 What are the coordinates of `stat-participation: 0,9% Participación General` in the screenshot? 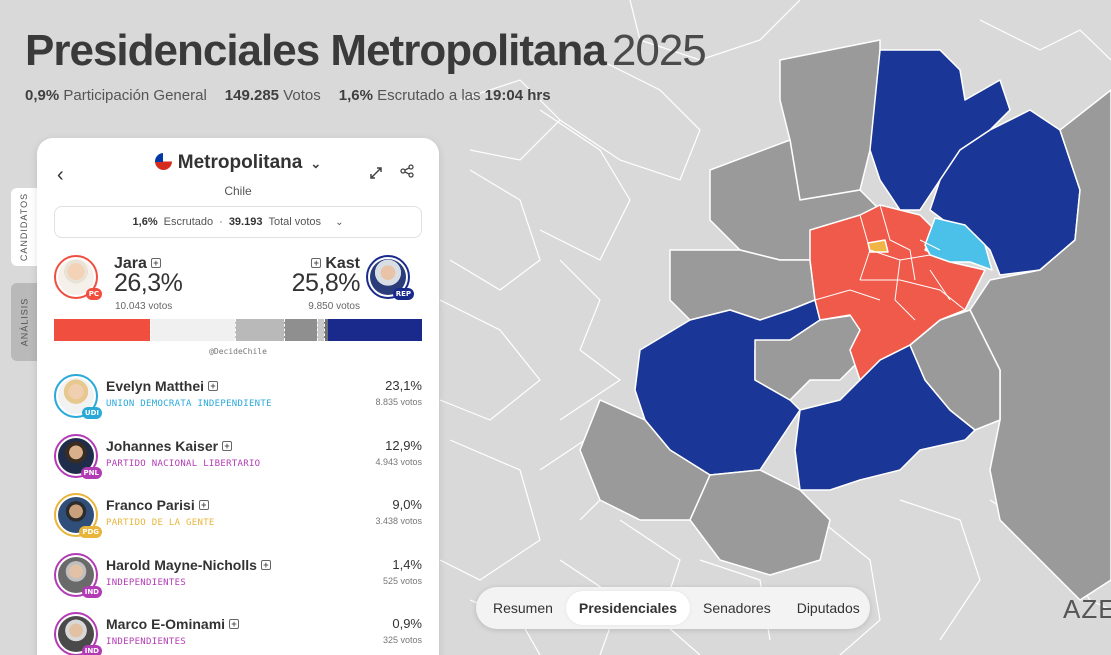 It's located at (116, 95).